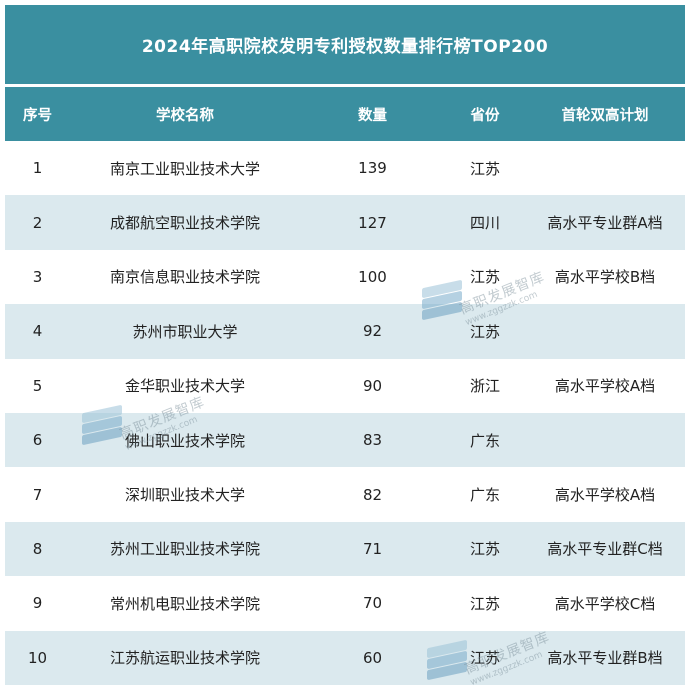  Describe the element at coordinates (372, 657) in the screenshot. I see `cell-count: 60` at that location.